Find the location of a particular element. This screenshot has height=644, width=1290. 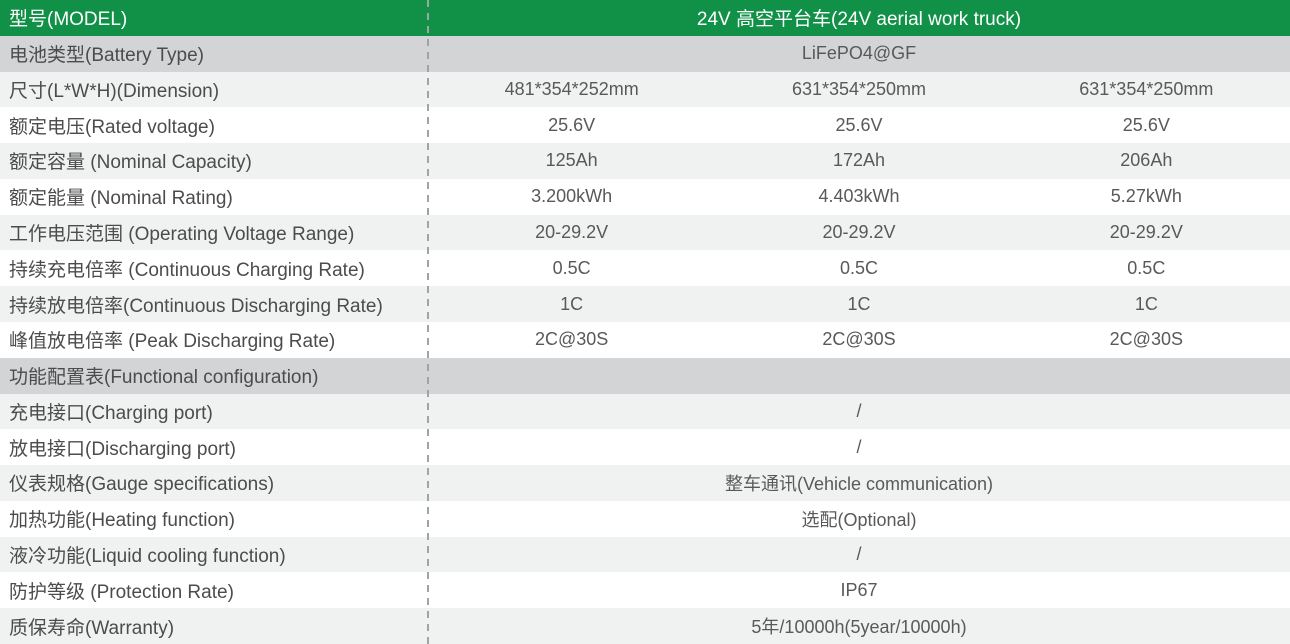

section-header-label: 功能配置表(Functional configuration) is located at coordinates (164, 378).